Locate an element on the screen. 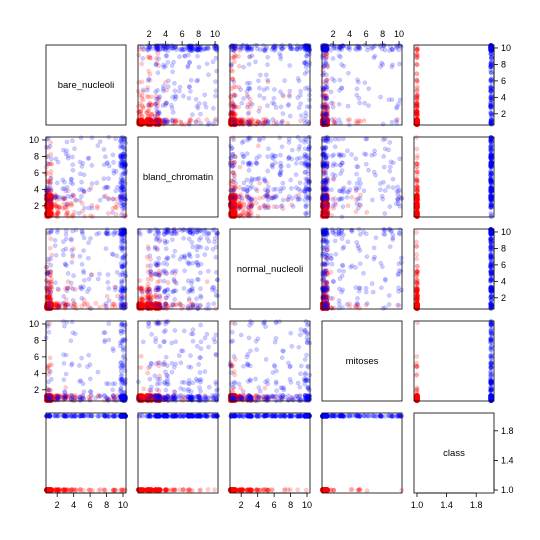 The width and height of the screenshot is (540, 540). panel-points-bare_nucleoli-vs-bland_chromatin is located at coordinates (177, 85).